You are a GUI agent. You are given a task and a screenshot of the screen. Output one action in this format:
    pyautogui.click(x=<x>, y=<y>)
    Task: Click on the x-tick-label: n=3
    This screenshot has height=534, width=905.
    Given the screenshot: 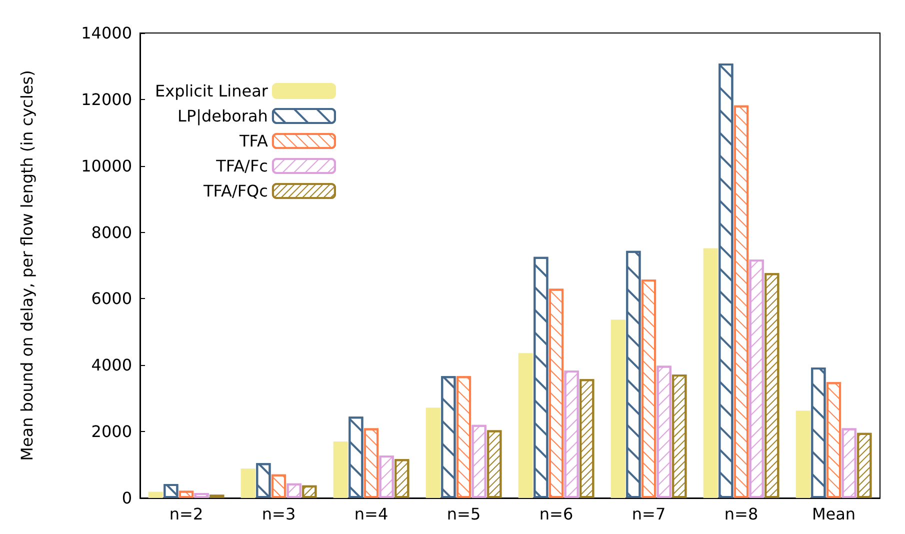 What is the action you would take?
    pyautogui.click(x=279, y=514)
    